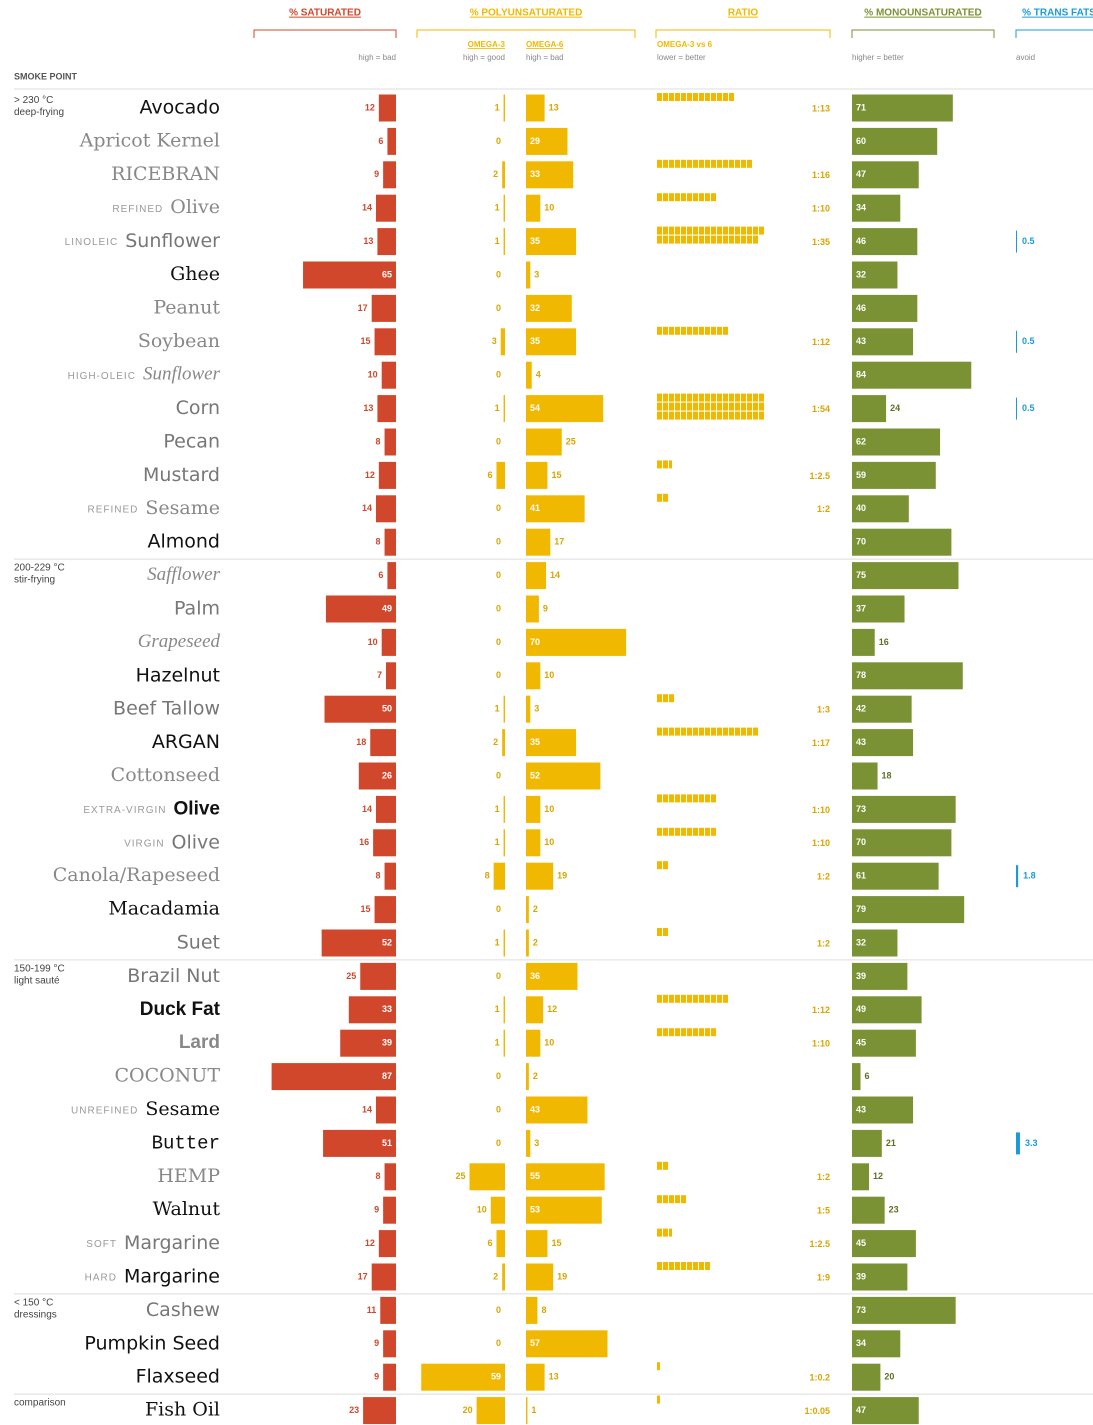 This screenshot has height=1425, width=1093. Describe the element at coordinates (370, 475) in the screenshot. I see `saturated-label: 12` at that location.